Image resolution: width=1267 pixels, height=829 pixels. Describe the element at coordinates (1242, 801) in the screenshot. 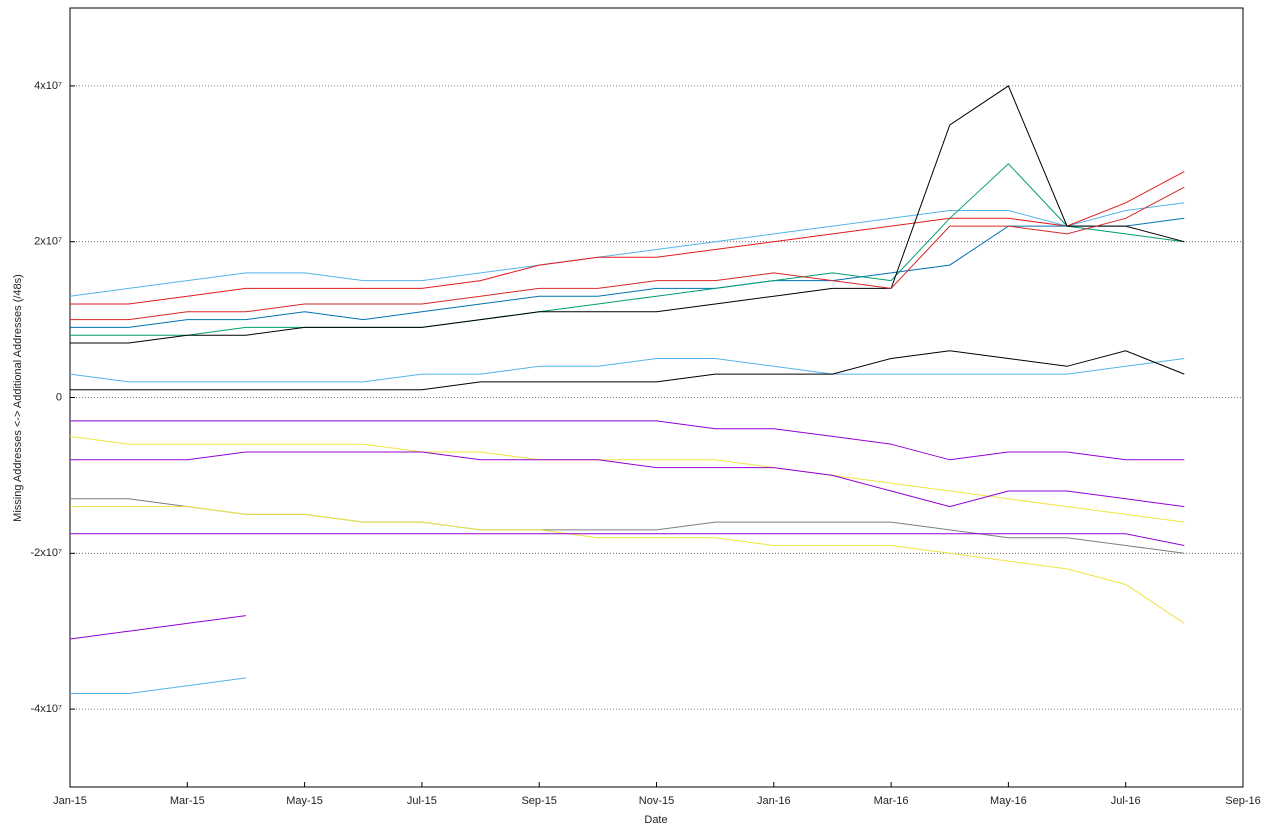

I see `x-tick-label: Sep-16` at that location.